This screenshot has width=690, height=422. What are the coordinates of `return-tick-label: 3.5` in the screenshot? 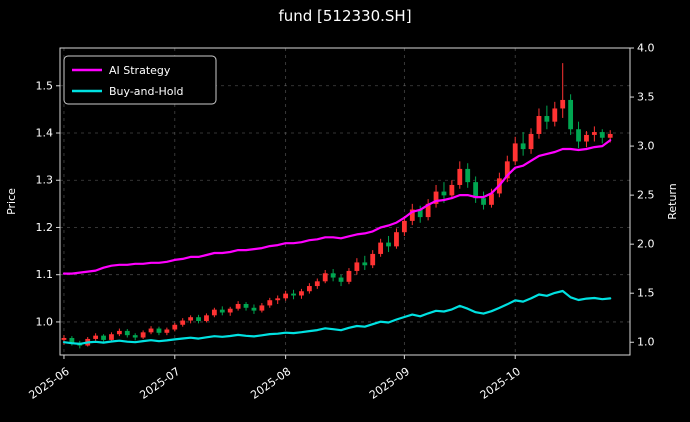 It's located at (646, 97).